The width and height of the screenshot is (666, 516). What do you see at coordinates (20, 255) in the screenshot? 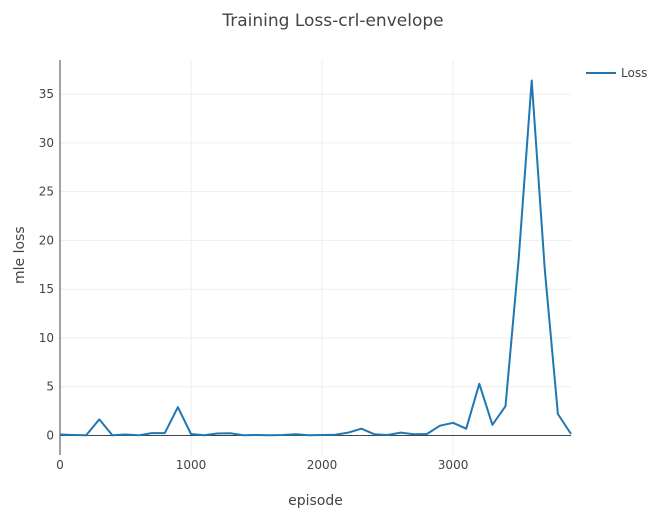
I see `y-axis-title: mle loss` at bounding box center [20, 255].